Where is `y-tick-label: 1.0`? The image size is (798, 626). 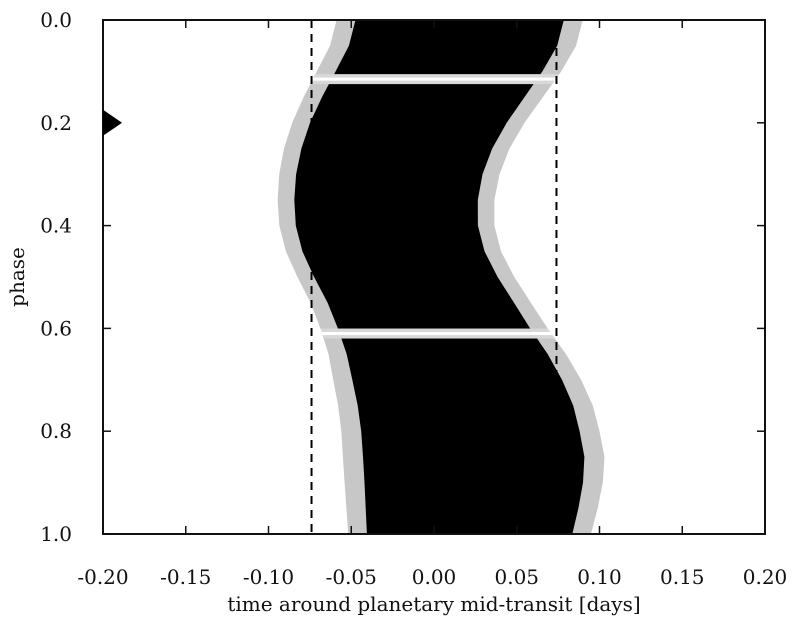
y-tick-label: 1.0 is located at coordinates (56, 534).